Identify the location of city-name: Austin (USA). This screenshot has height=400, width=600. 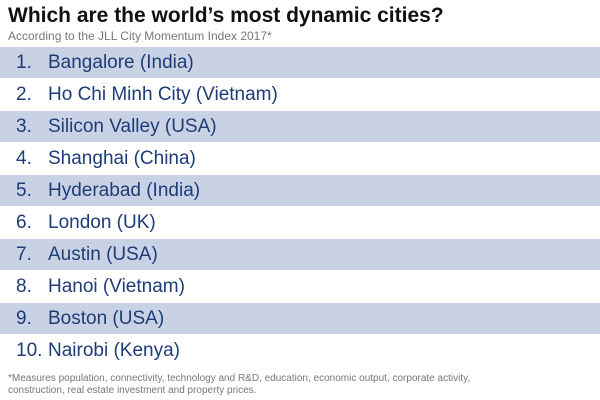
(103, 254).